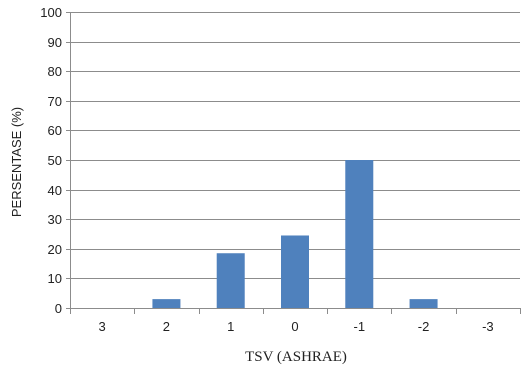  What do you see at coordinates (51, 12) in the screenshot?
I see `y-tick-label: 100` at bounding box center [51, 12].